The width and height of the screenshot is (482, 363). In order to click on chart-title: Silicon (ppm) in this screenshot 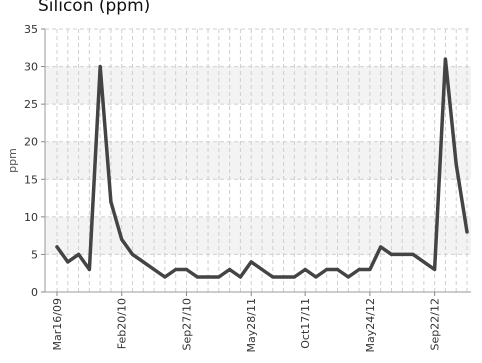, I will do `click(94, 8)`.